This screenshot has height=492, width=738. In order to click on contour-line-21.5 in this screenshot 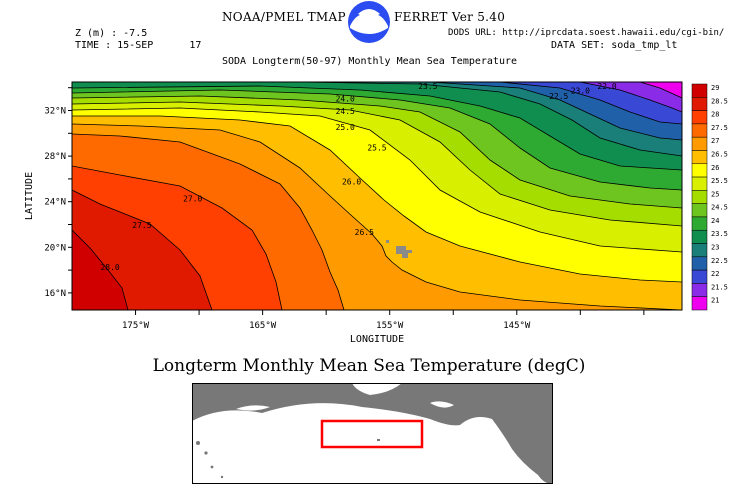, I will do `click(630, 97)`.